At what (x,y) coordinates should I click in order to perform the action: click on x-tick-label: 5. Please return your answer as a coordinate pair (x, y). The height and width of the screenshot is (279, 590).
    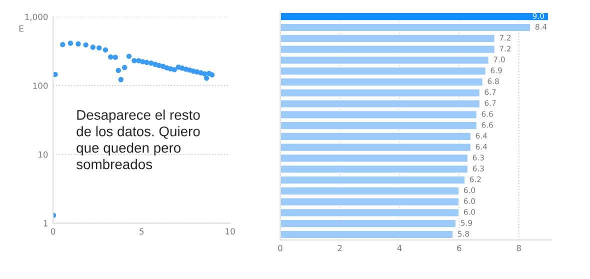
    Looking at the image, I should click on (142, 231).